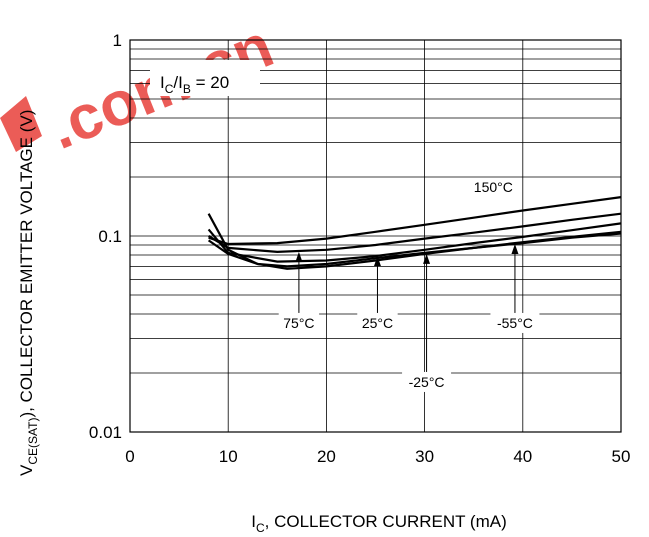 The height and width of the screenshot is (537, 649). What do you see at coordinates (522, 456) in the screenshot?
I see `x-tick-label: 40` at bounding box center [522, 456].